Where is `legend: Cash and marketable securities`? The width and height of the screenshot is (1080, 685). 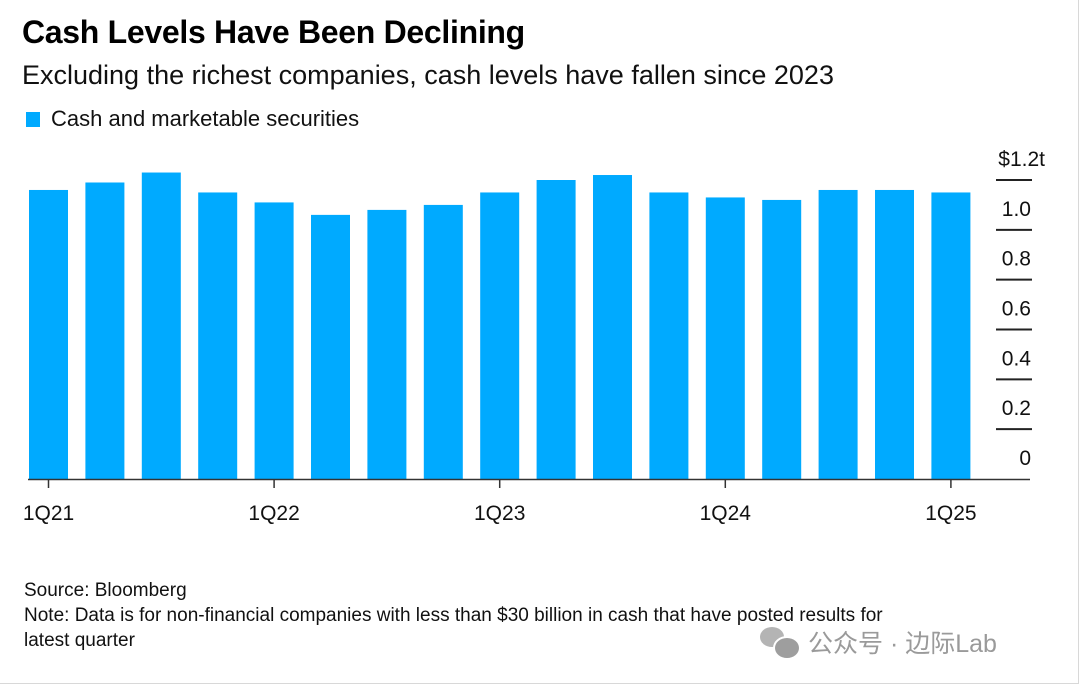
legend: Cash and marketable securities is located at coordinates (192, 119).